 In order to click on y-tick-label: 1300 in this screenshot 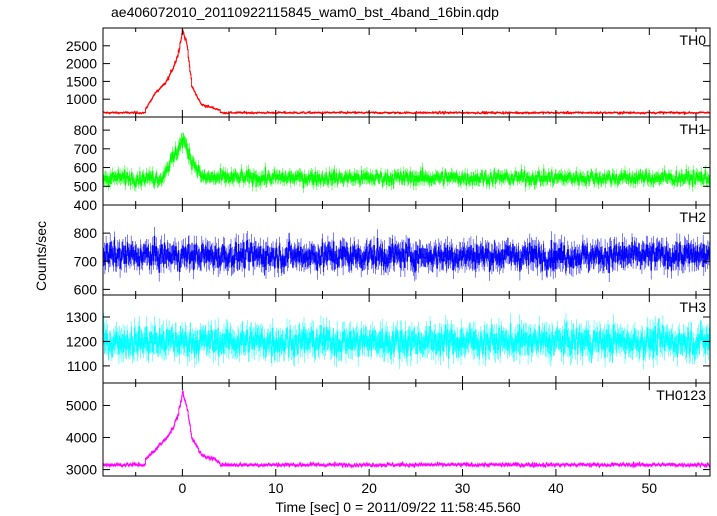, I will do `click(81, 317)`.